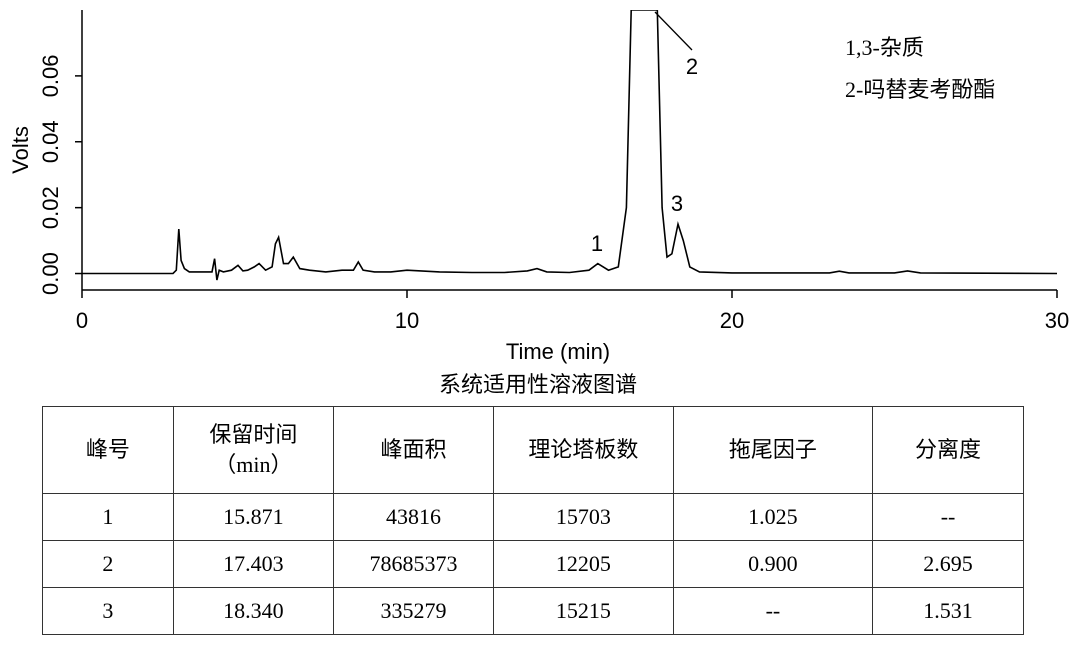 The image size is (1076, 659). I want to click on y-tick-label: 0.04, so click(50, 141).